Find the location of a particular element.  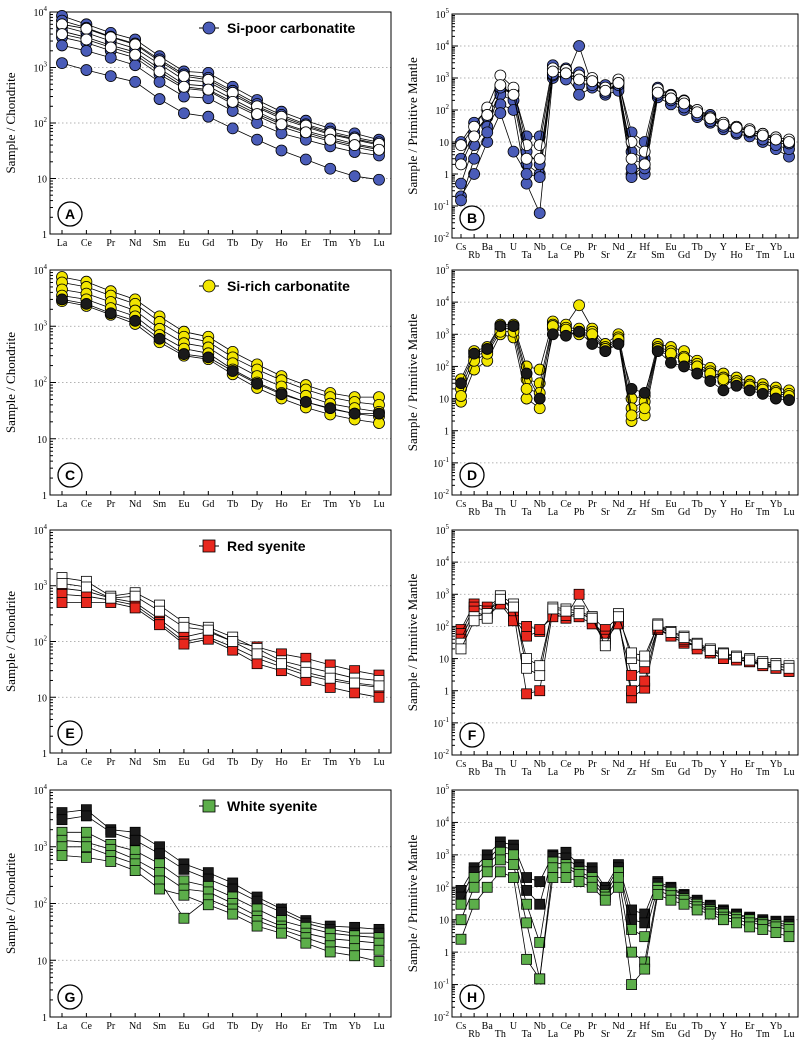

x-tick-label-Tb: Tb is located at coordinates (697, 504).